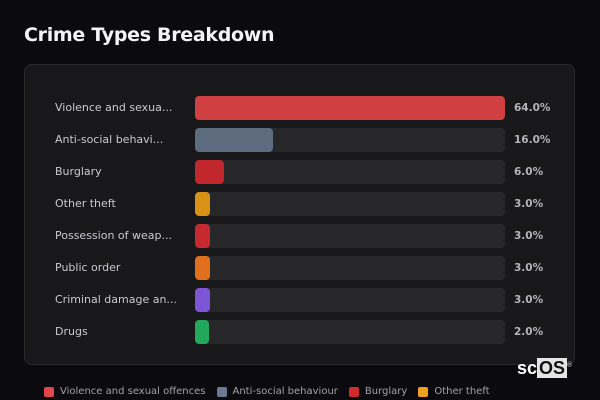 Image resolution: width=600 pixels, height=400 pixels. I want to click on legend-item: Violence and sexual offences, so click(125, 391).